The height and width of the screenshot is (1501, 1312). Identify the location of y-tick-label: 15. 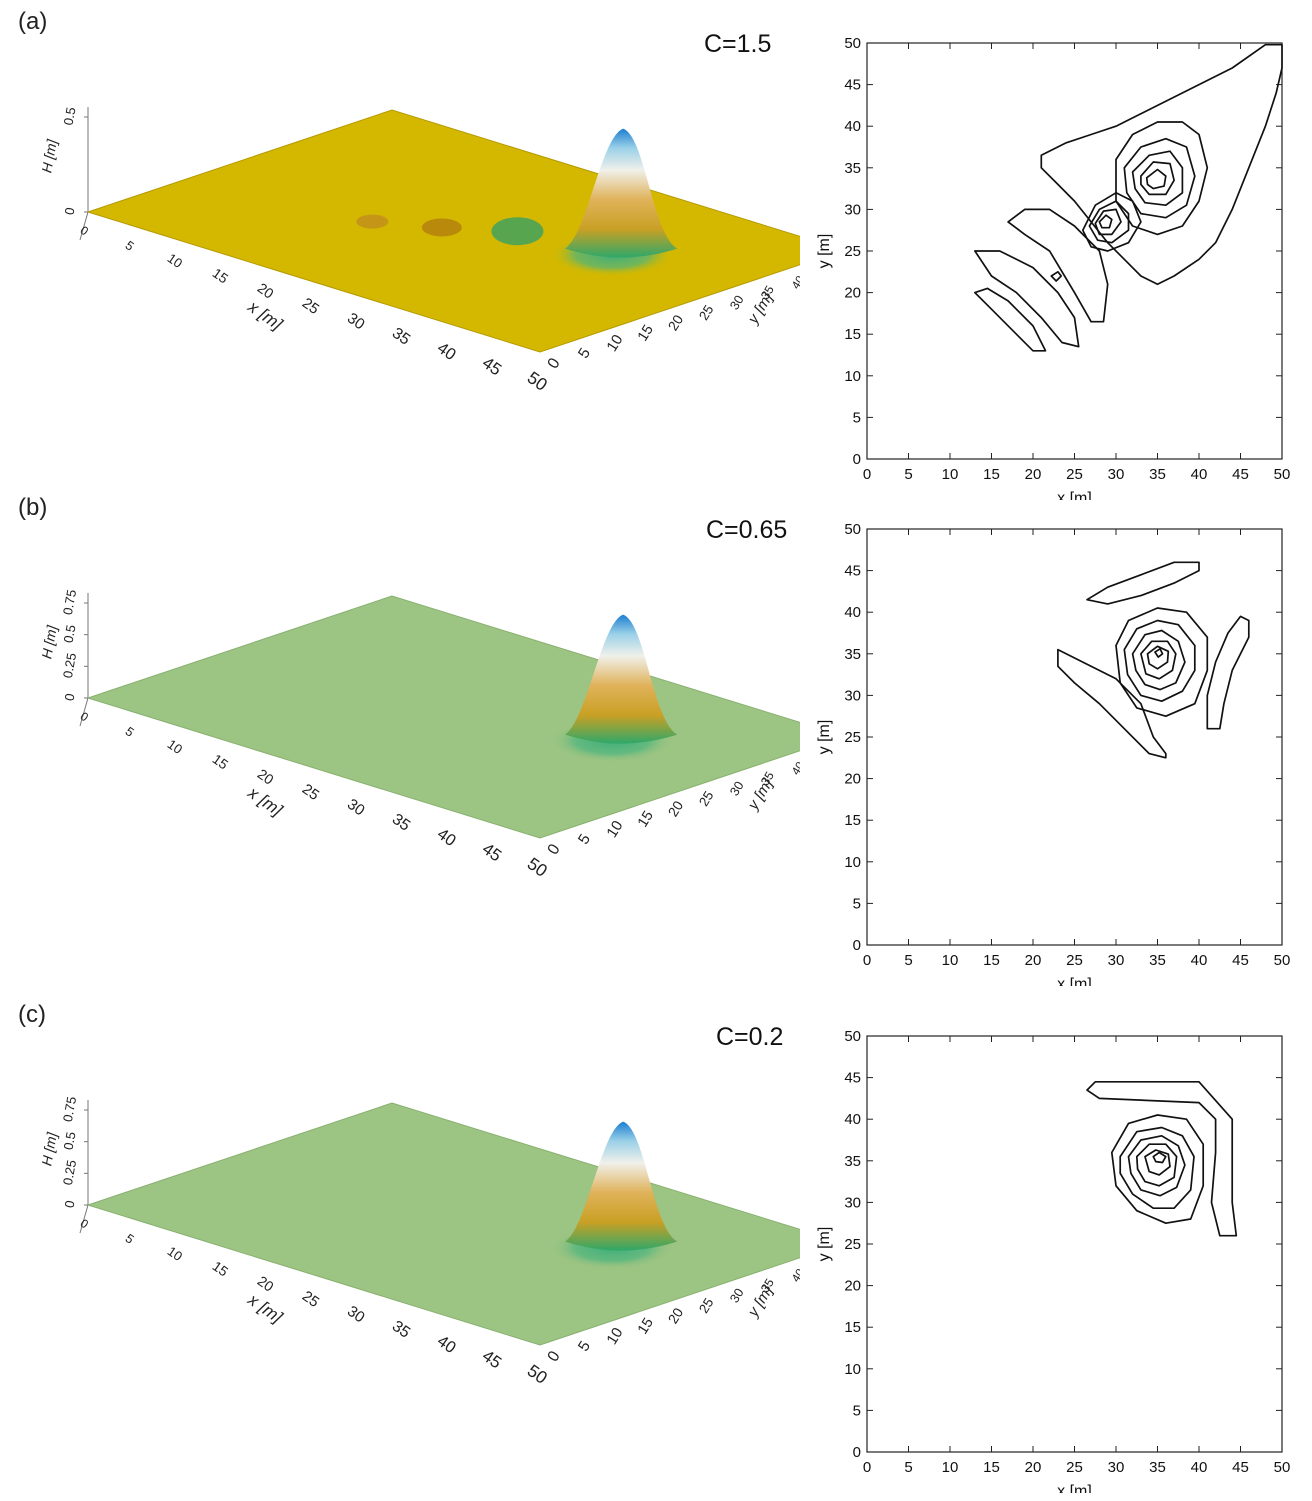
(646, 819).